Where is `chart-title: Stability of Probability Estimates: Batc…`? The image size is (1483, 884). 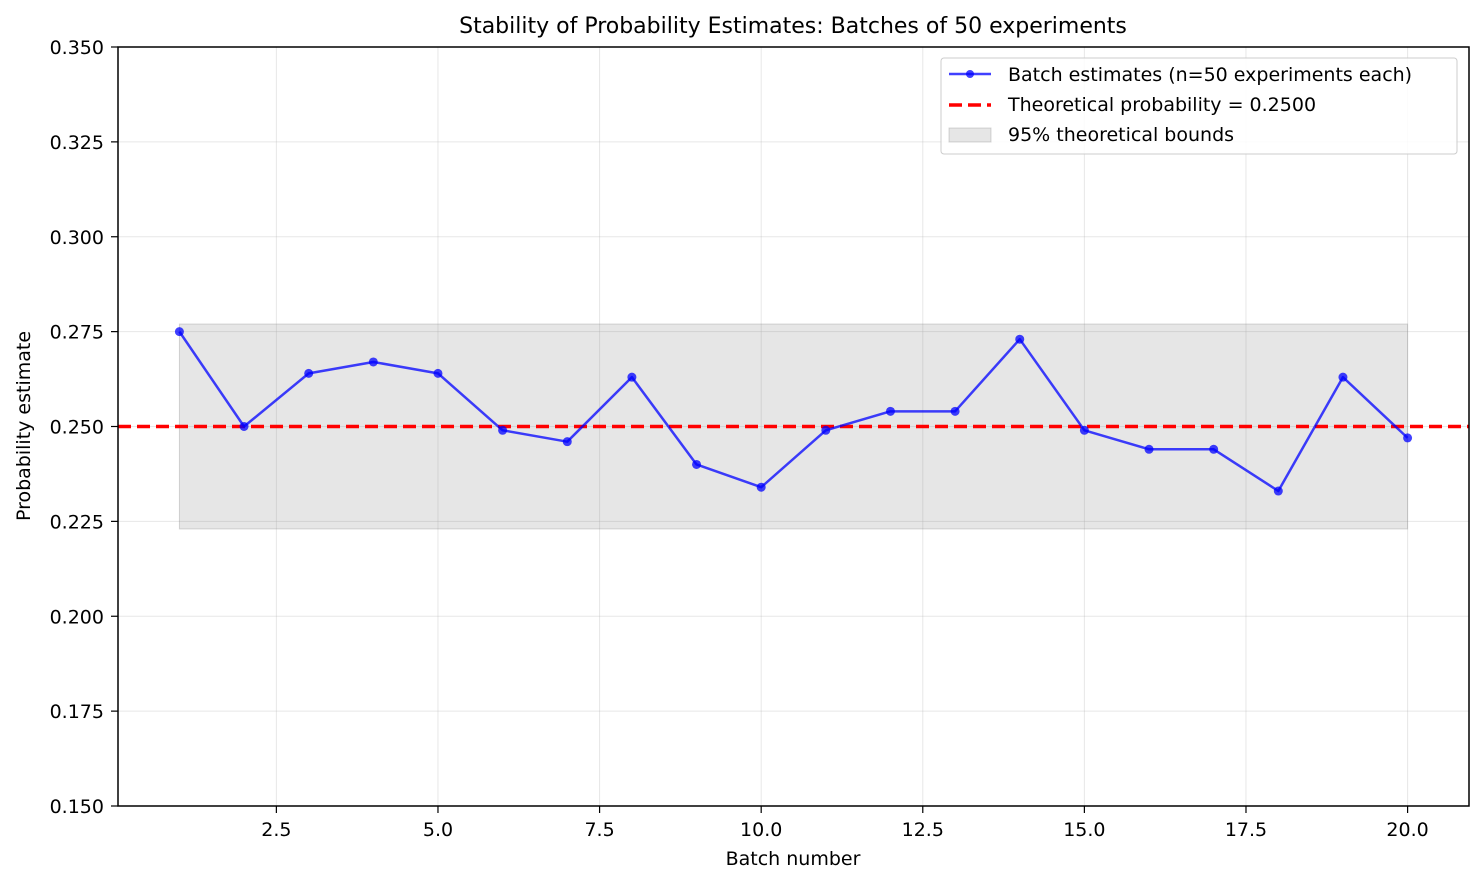 chart-title: Stability of Probability Estimates: Batc… is located at coordinates (793, 26).